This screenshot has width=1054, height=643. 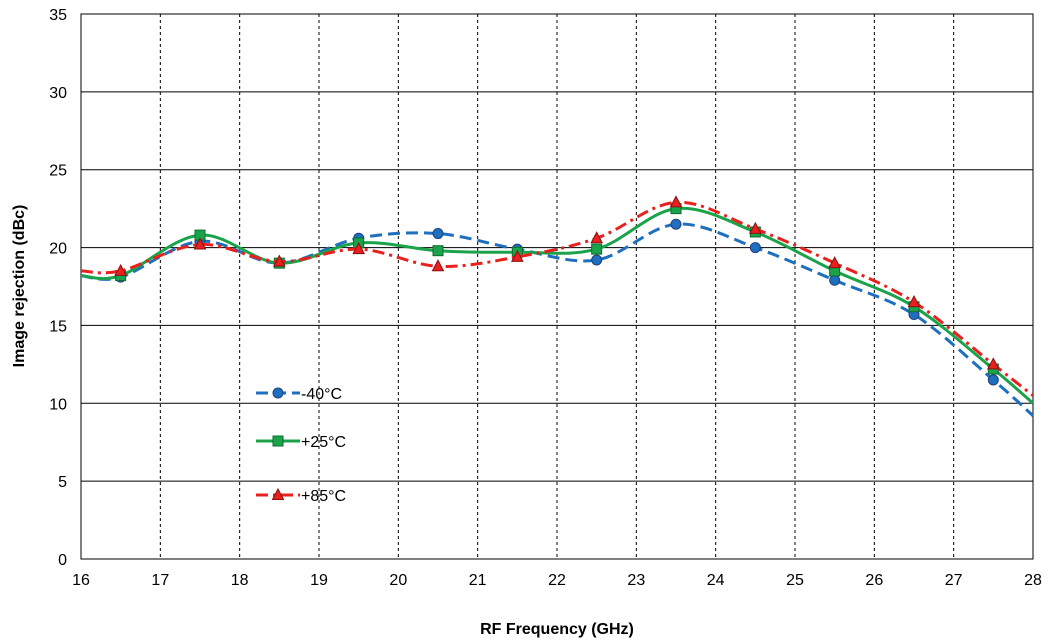 I want to click on legend-label: +25°C, so click(x=323, y=442).